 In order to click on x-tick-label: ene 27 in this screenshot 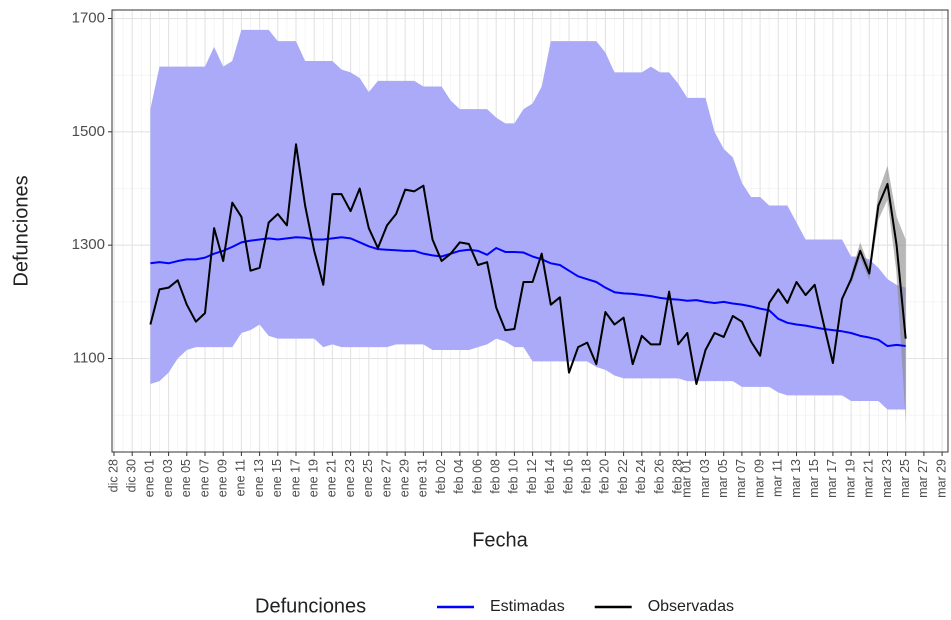, I will do `click(386, 478)`.